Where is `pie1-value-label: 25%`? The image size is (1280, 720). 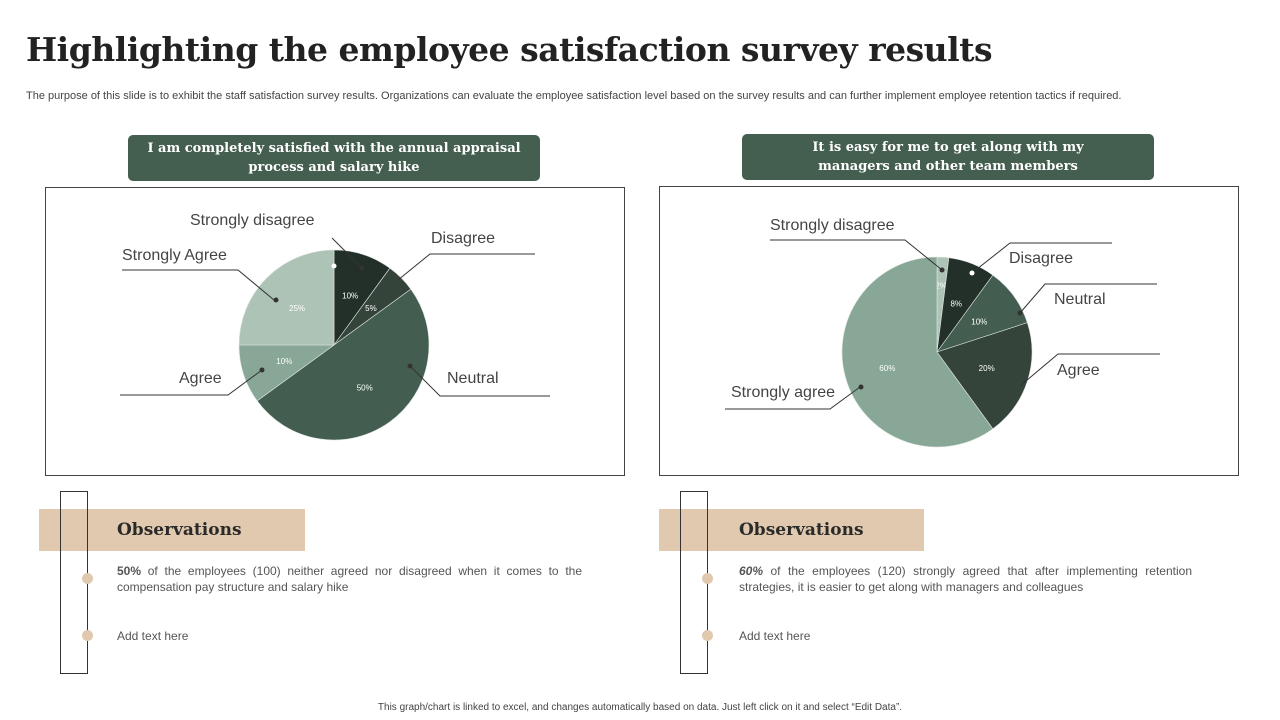
pie1-value-label: 25% is located at coordinates (297, 308).